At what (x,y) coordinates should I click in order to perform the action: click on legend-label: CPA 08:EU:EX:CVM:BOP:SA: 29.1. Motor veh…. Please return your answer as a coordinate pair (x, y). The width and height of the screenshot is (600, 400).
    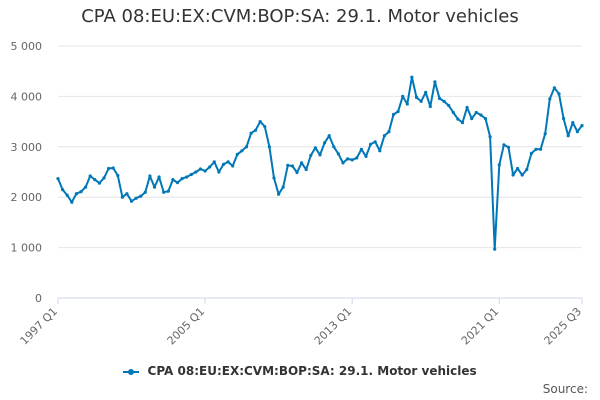
    Looking at the image, I should click on (312, 371).